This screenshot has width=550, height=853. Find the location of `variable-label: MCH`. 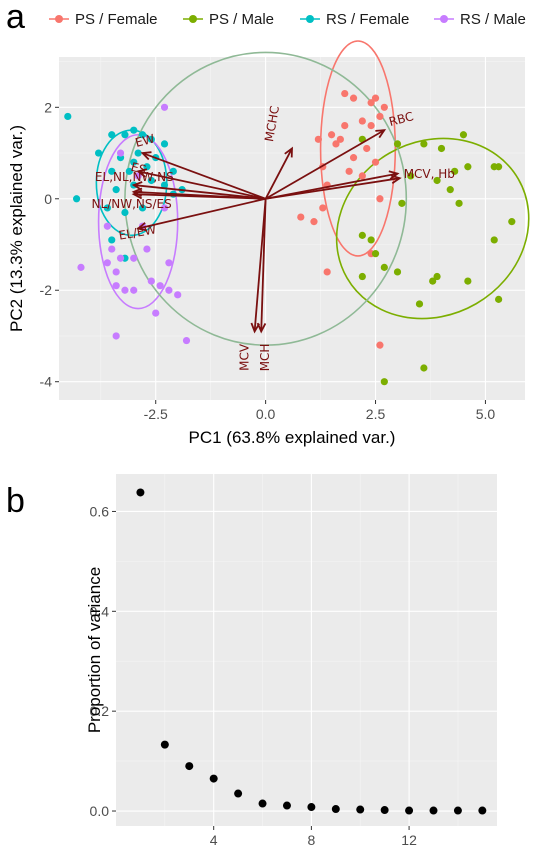

variable-label: MCH is located at coordinates (265, 358).